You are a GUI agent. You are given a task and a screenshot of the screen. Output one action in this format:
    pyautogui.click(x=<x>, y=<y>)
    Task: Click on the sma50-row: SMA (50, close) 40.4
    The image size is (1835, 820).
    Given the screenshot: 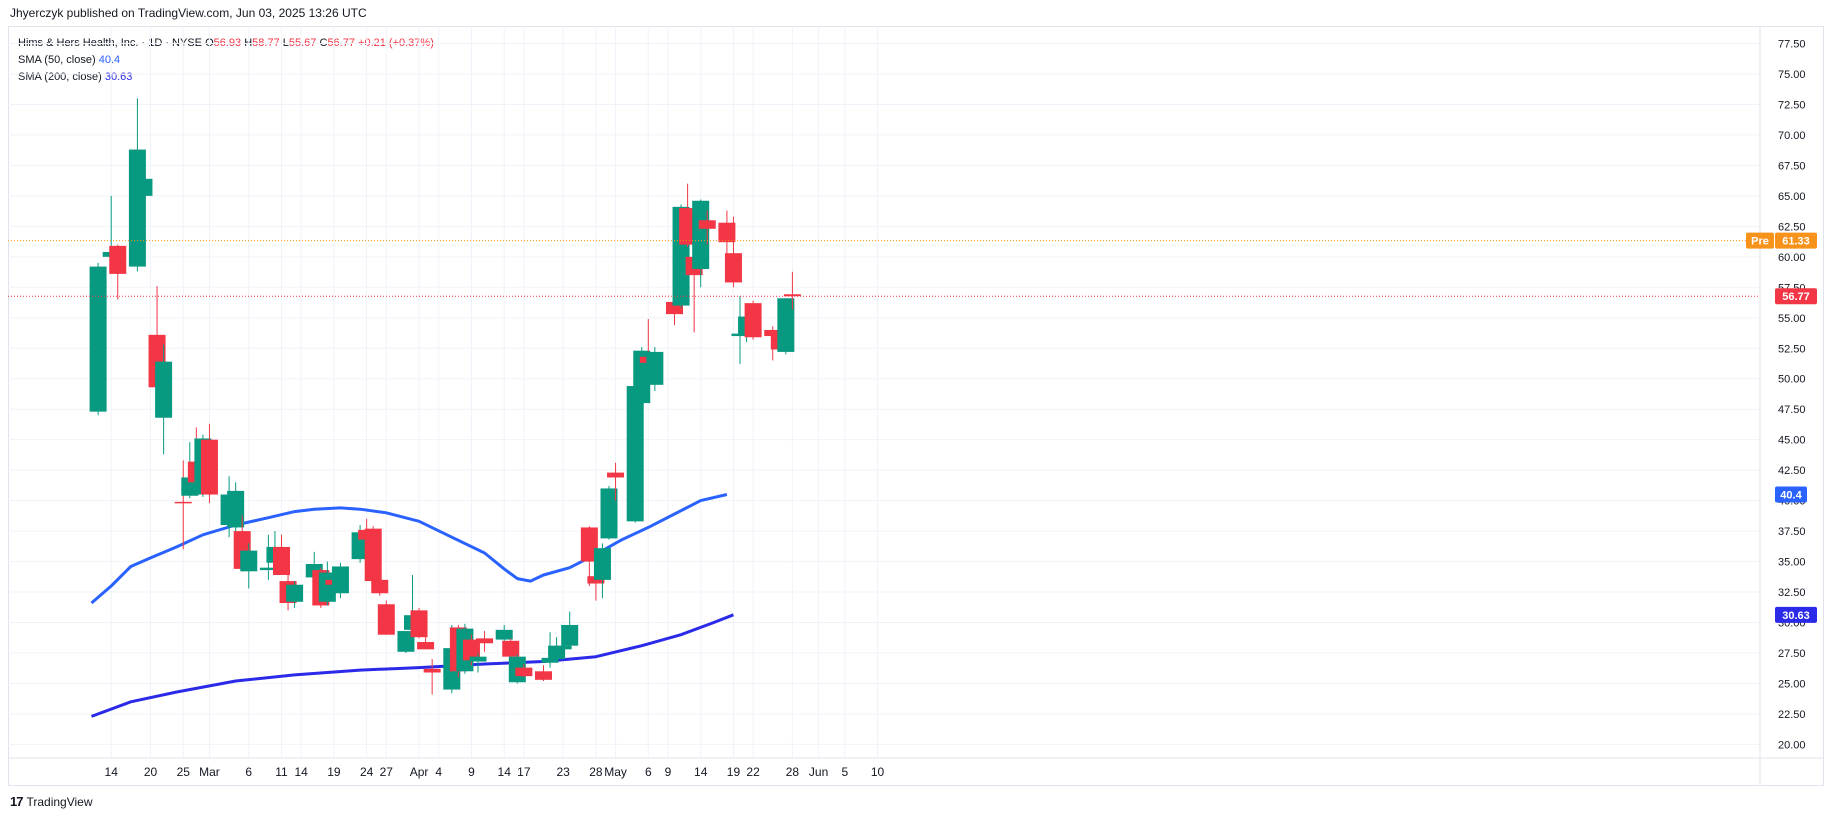 What is the action you would take?
    pyautogui.click(x=226, y=60)
    